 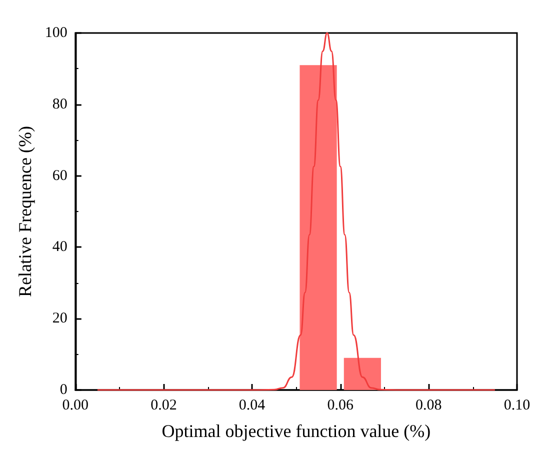 What do you see at coordinates (64, 390) in the screenshot?
I see `y-tick-label: 0` at bounding box center [64, 390].